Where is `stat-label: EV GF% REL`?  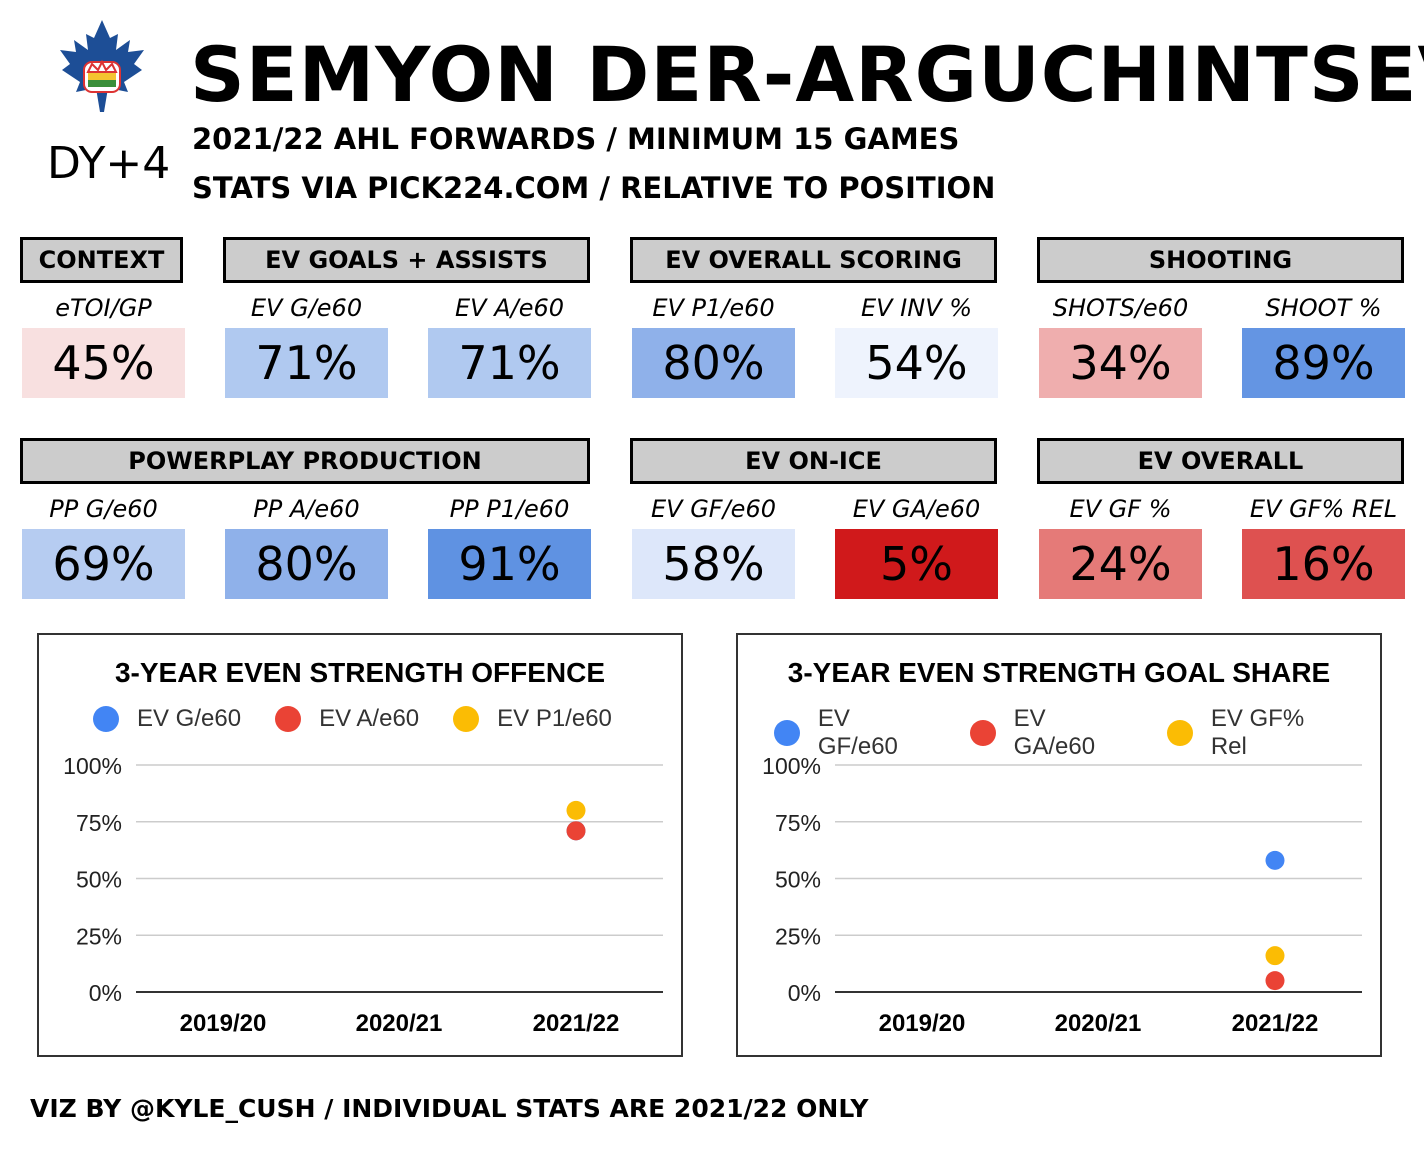
stat-label: EV GF% REL is located at coordinates (1323, 509).